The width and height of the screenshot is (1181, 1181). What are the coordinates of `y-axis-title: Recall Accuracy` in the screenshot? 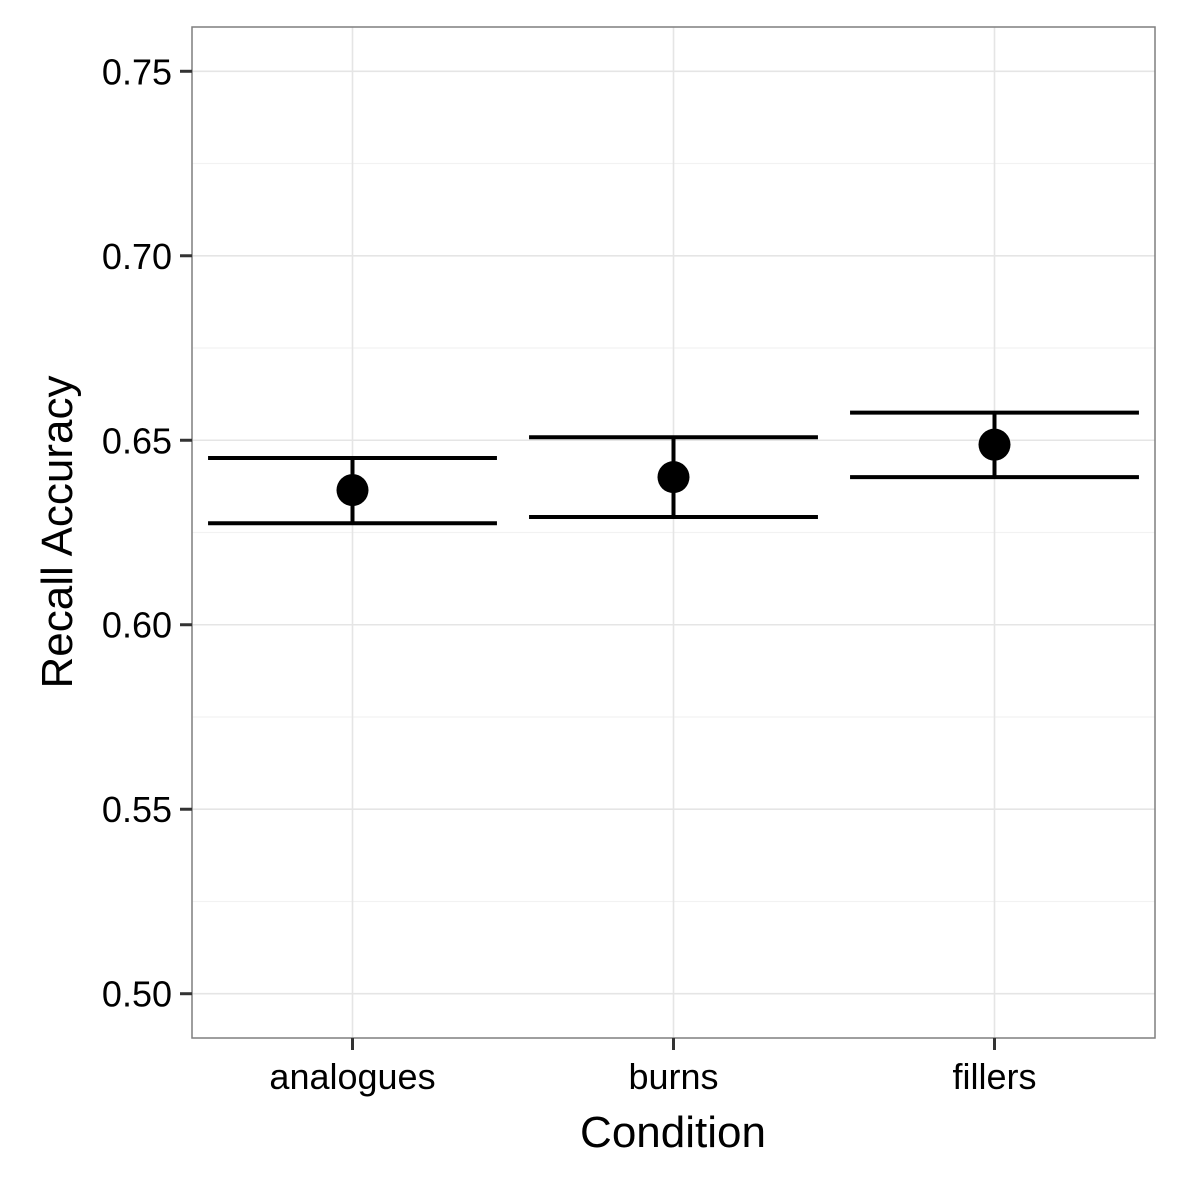 It's located at (57, 531).